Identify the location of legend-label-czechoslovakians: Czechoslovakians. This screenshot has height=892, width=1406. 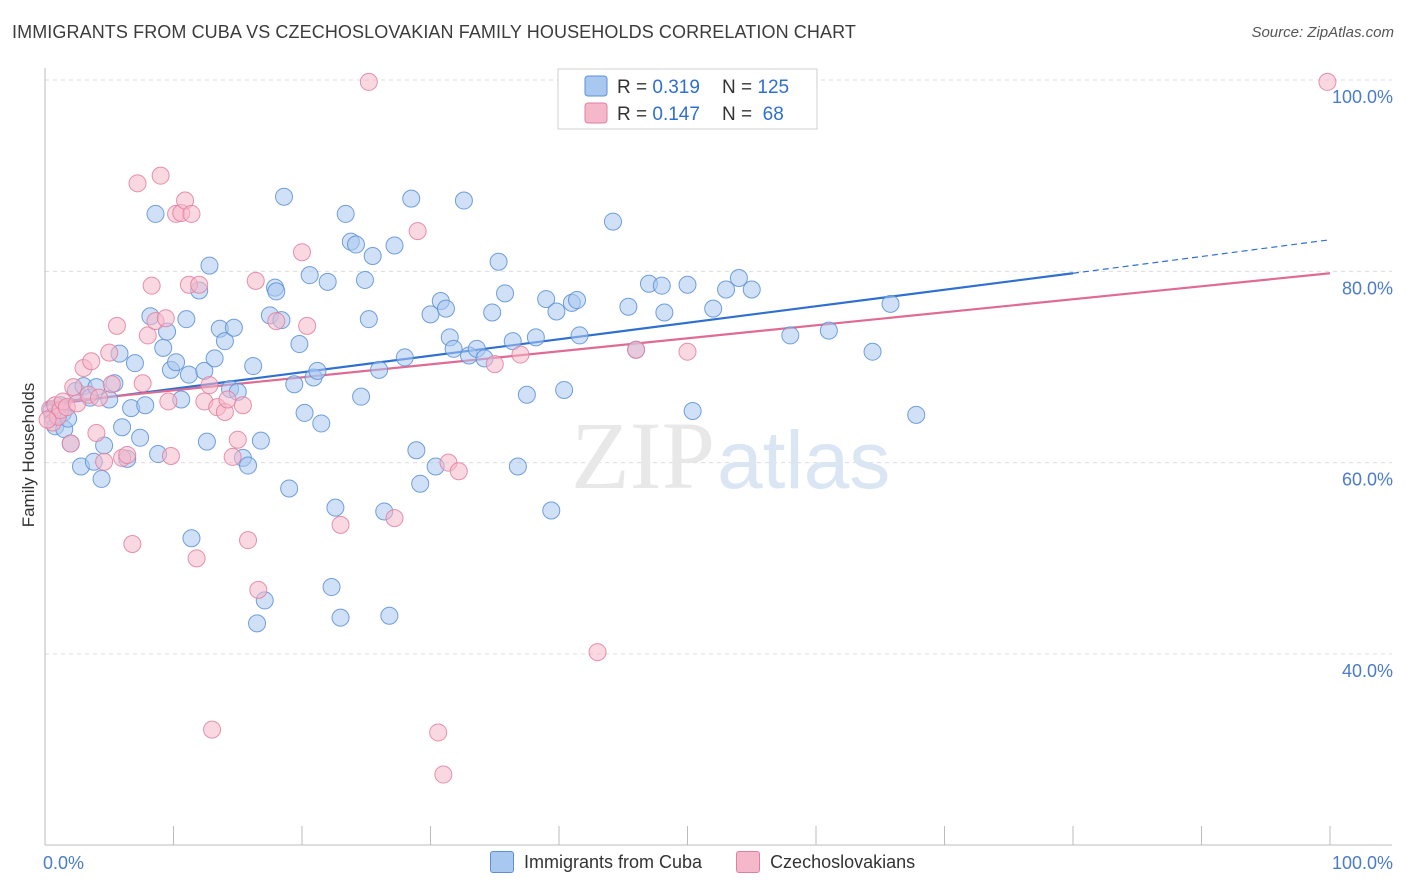
(843, 861).